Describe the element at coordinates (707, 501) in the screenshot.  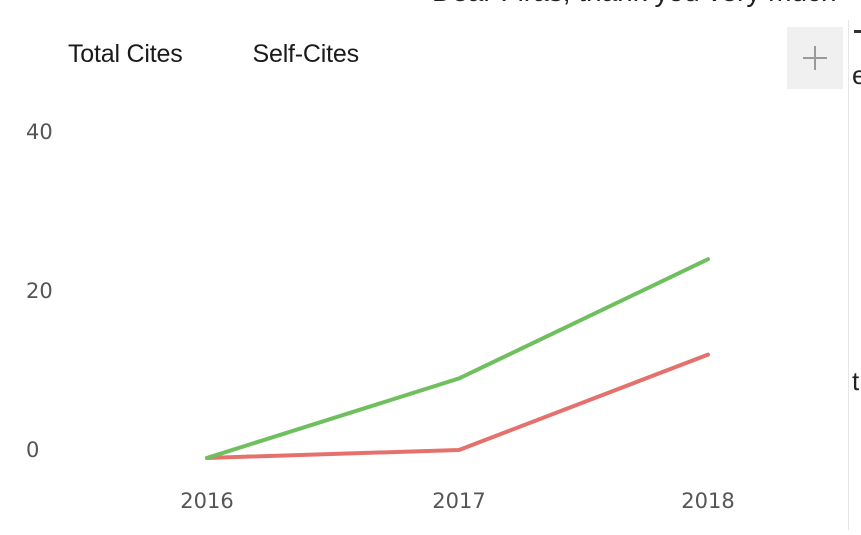
I see `x-tick-label: 2018` at that location.